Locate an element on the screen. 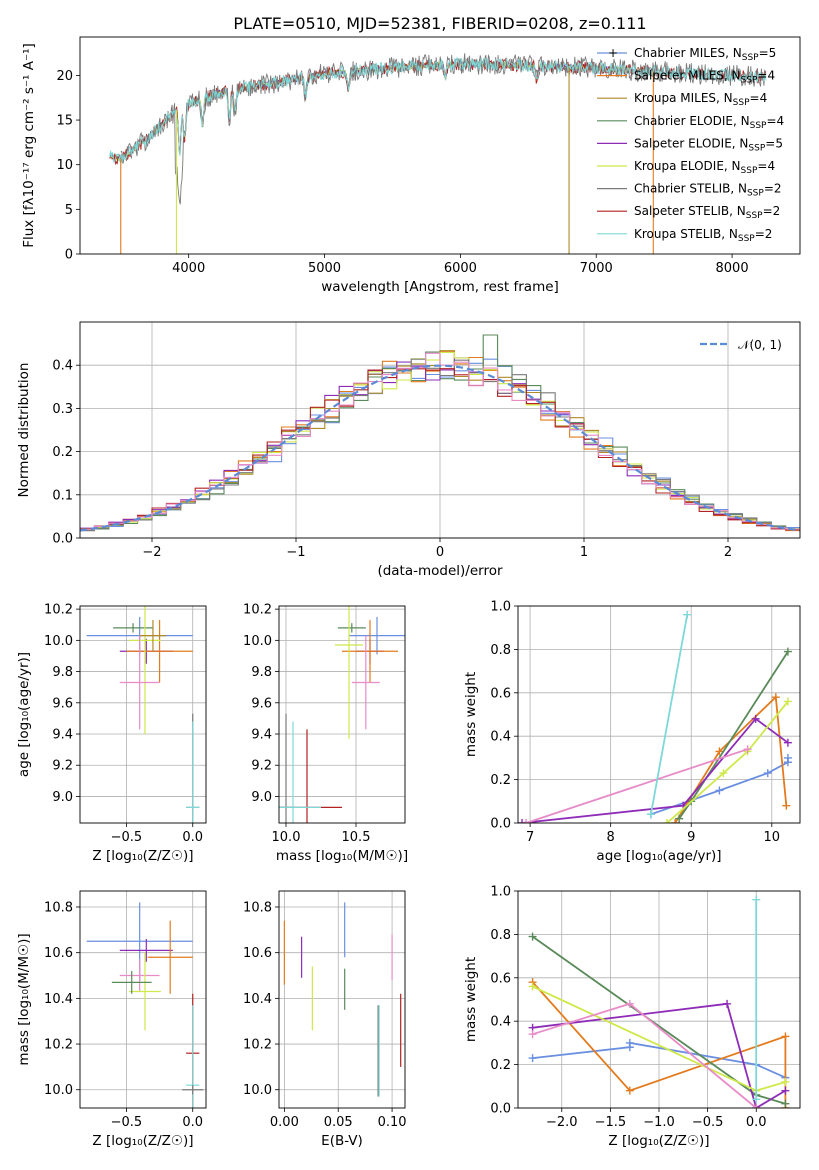 The height and width of the screenshot is (1170, 819). x-tick-label: 9 is located at coordinates (691, 837).